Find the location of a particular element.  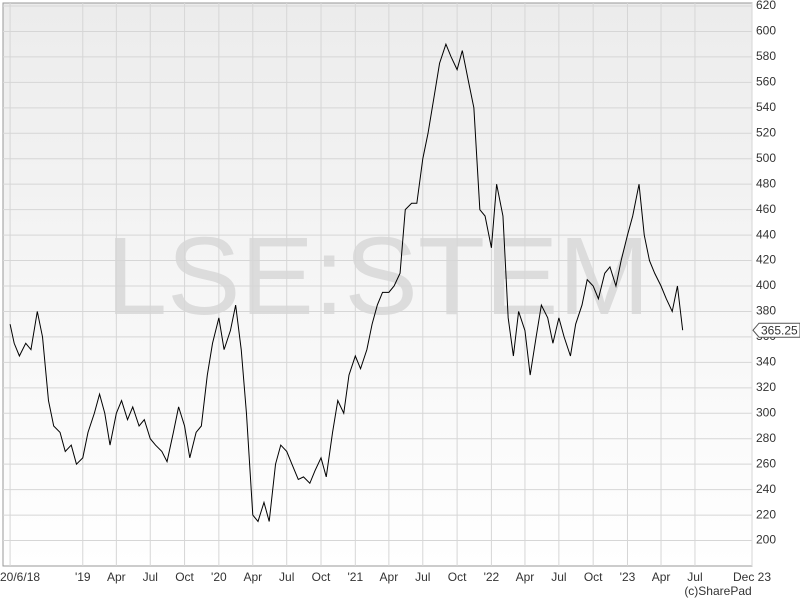

x-tick-label: 20/6/18 is located at coordinates (20, 577).